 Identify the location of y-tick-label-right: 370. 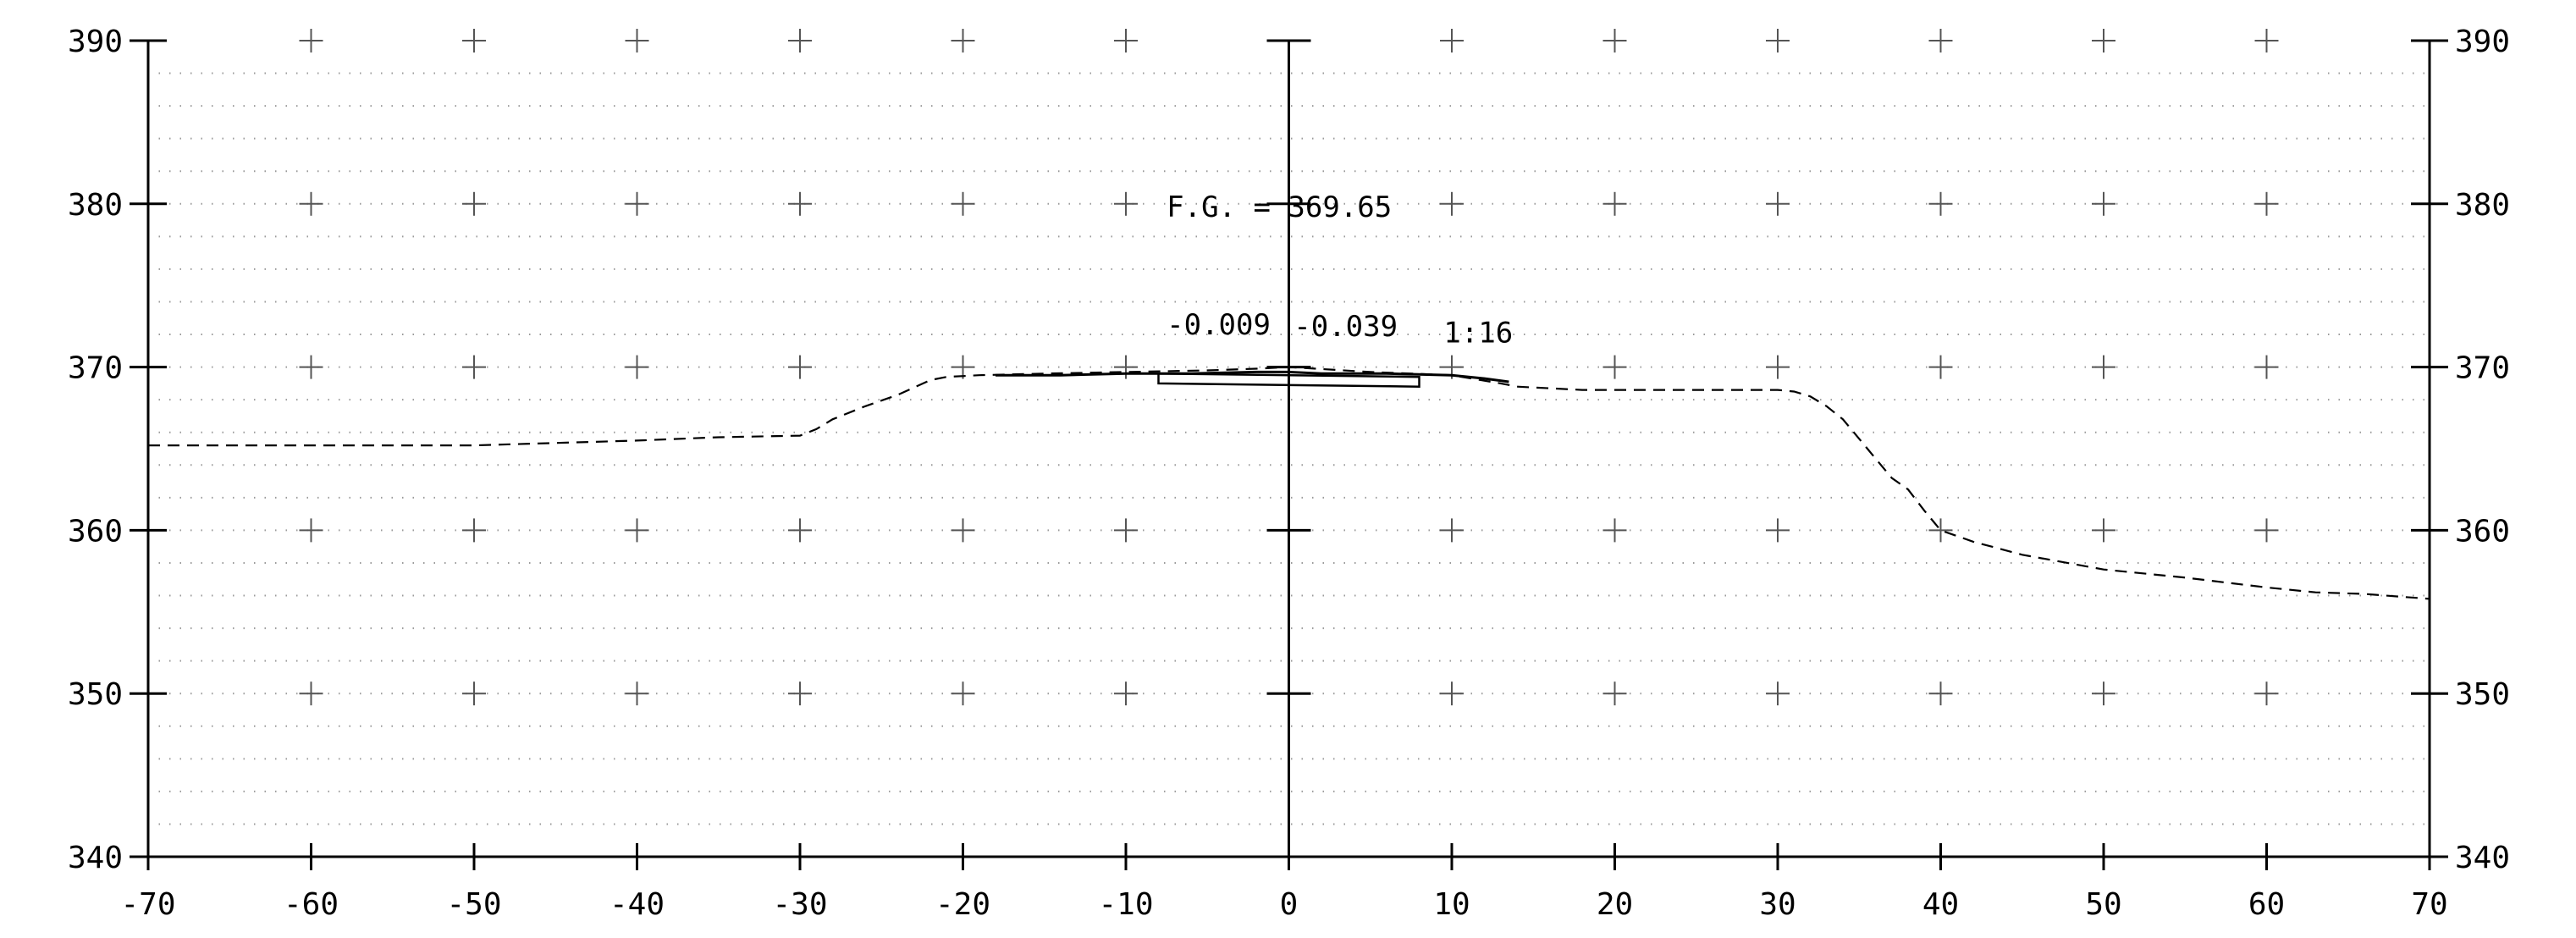
(2482, 368).